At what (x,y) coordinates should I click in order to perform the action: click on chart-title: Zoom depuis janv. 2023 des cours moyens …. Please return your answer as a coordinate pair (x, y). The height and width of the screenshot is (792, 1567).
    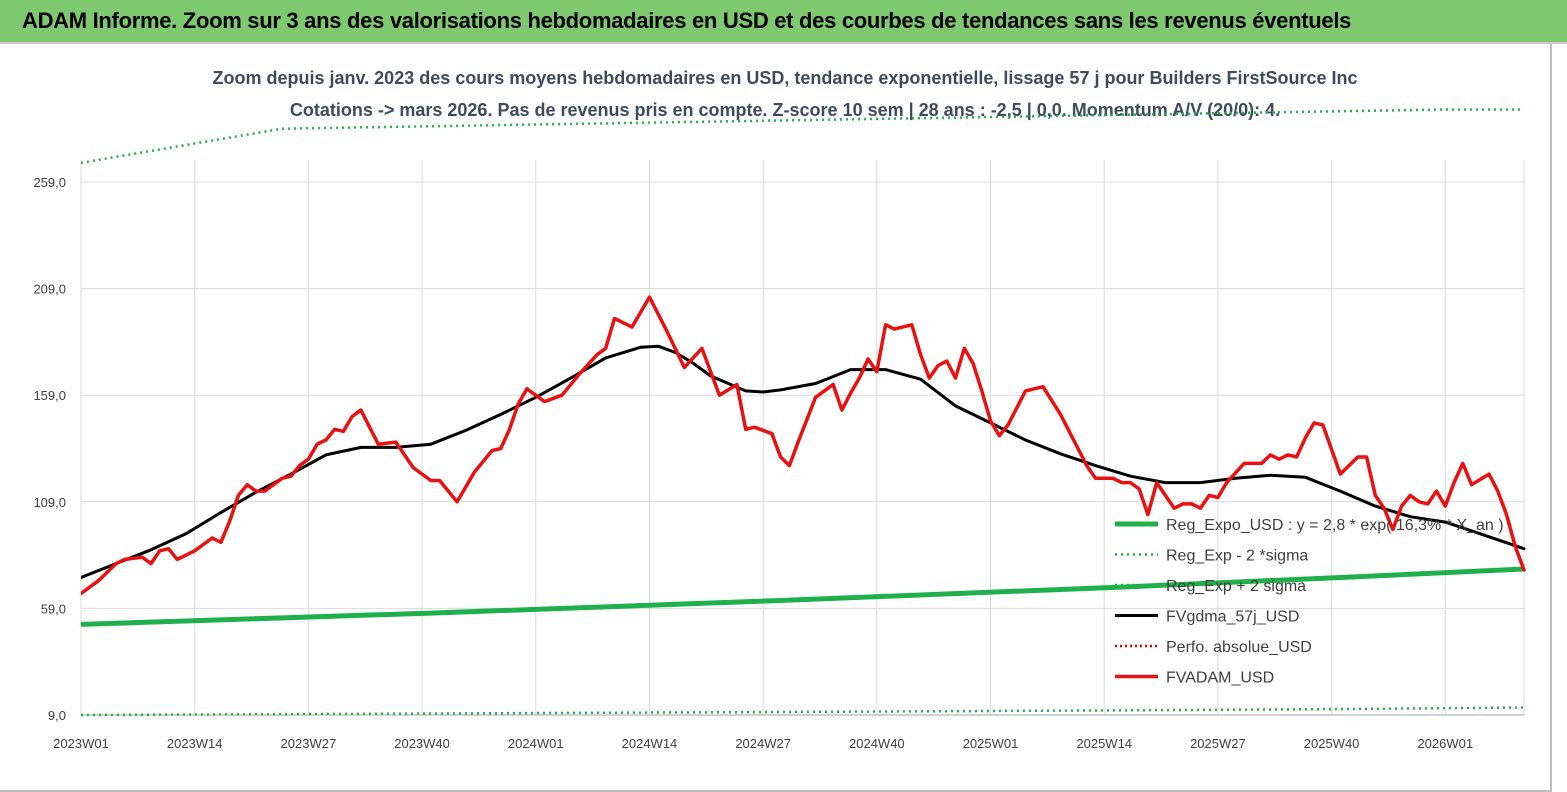
    Looking at the image, I should click on (784, 78).